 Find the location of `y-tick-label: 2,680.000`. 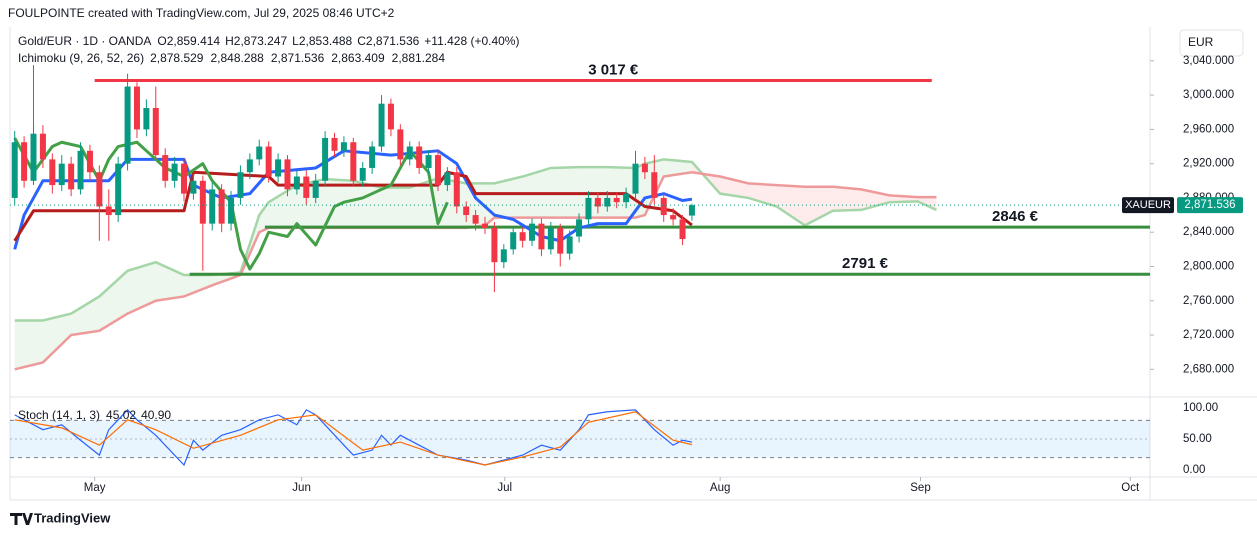

y-tick-label: 2,680.000 is located at coordinates (1208, 369).